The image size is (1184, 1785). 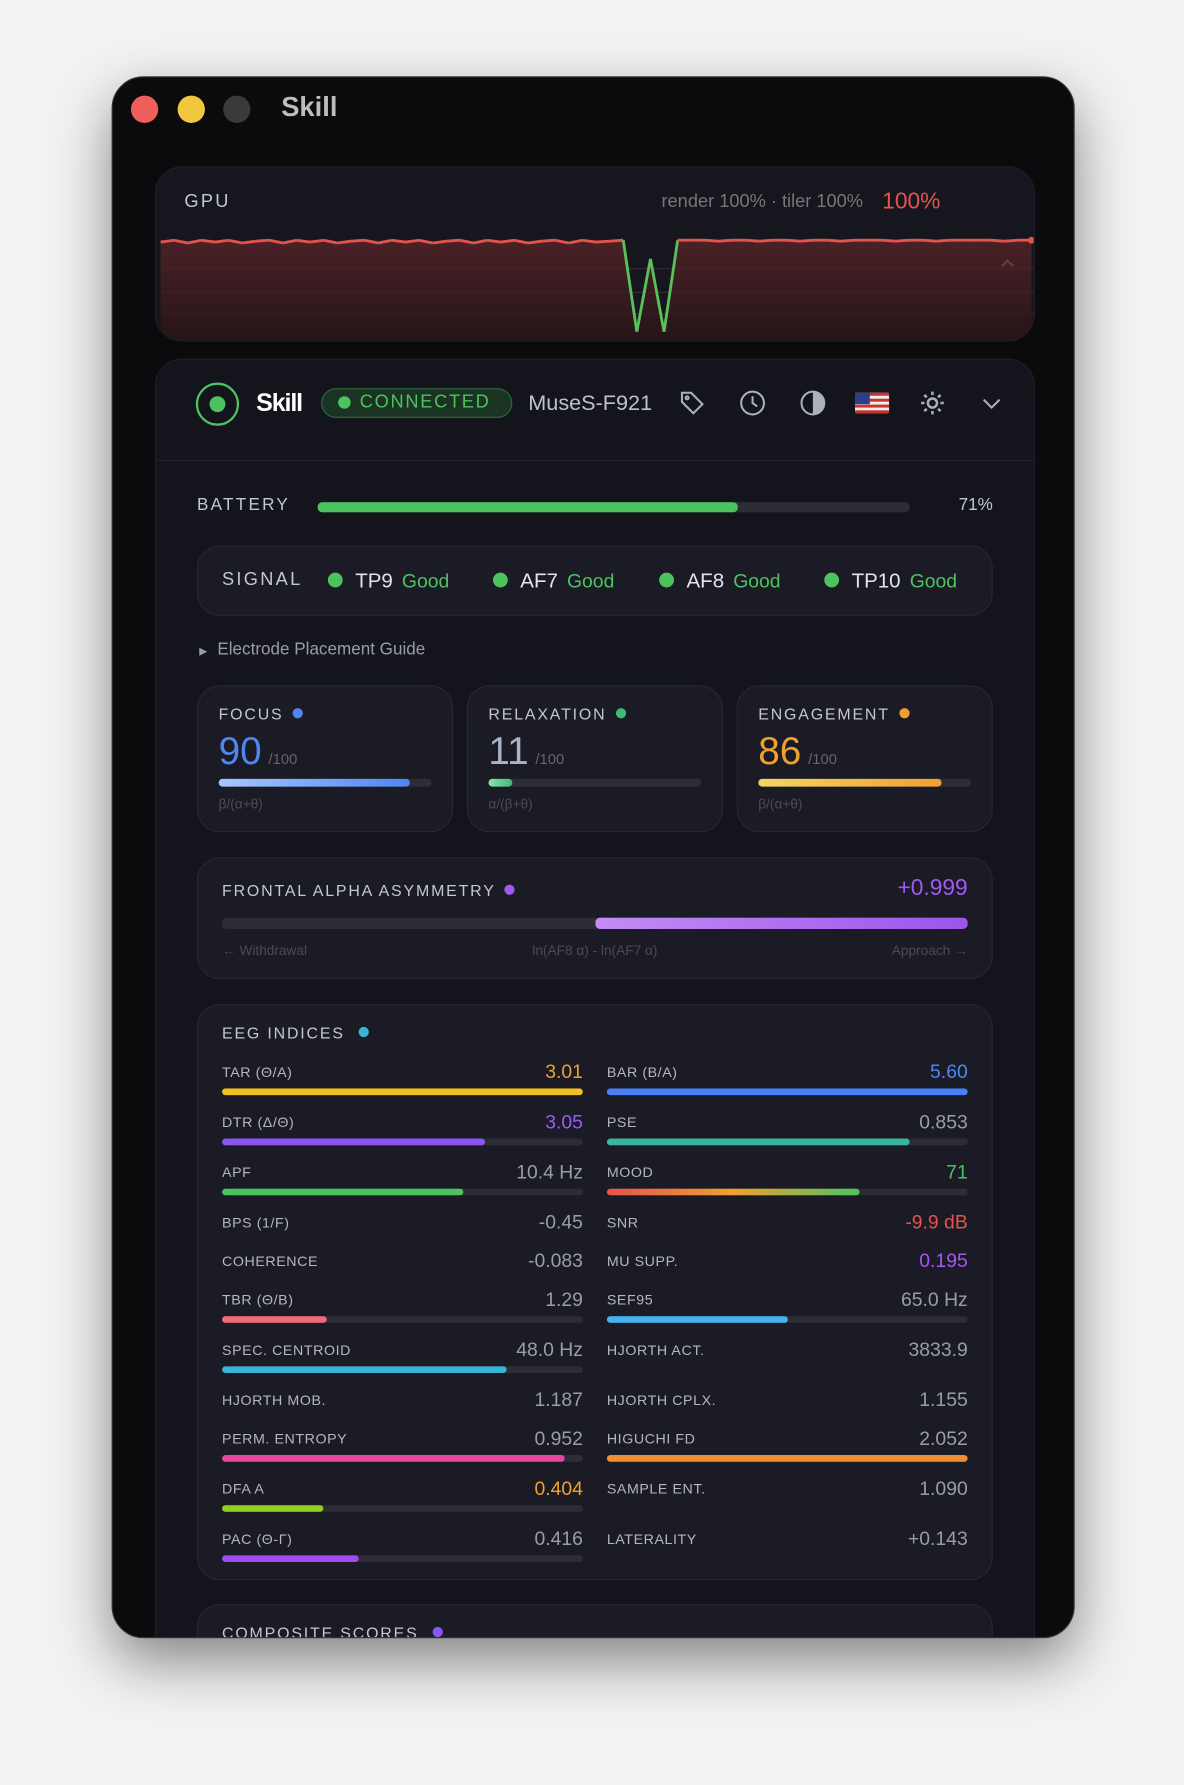 What do you see at coordinates (270, 1261) in the screenshot?
I see `index-label: COHERENCE` at bounding box center [270, 1261].